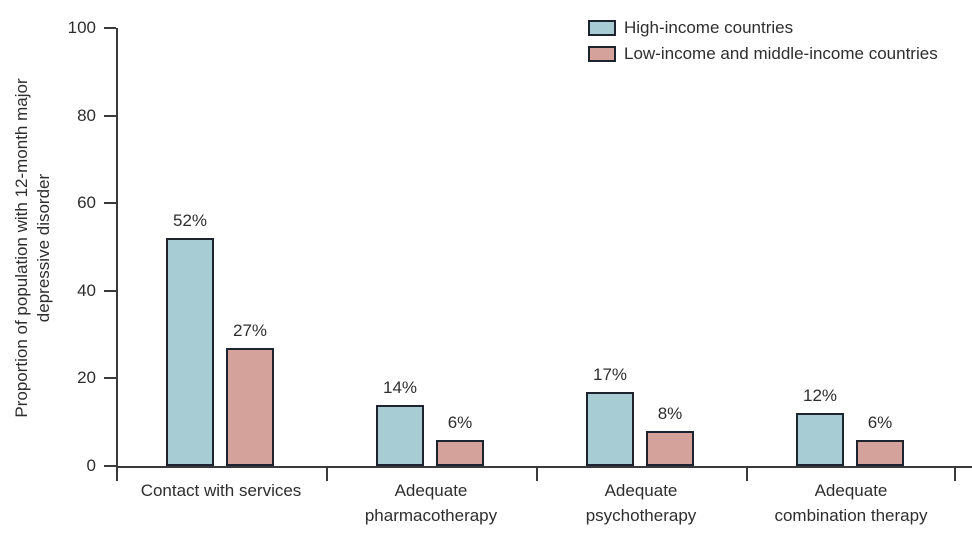  Describe the element at coordinates (86, 290) in the screenshot. I see `y-axis-tick-label: 40` at that location.